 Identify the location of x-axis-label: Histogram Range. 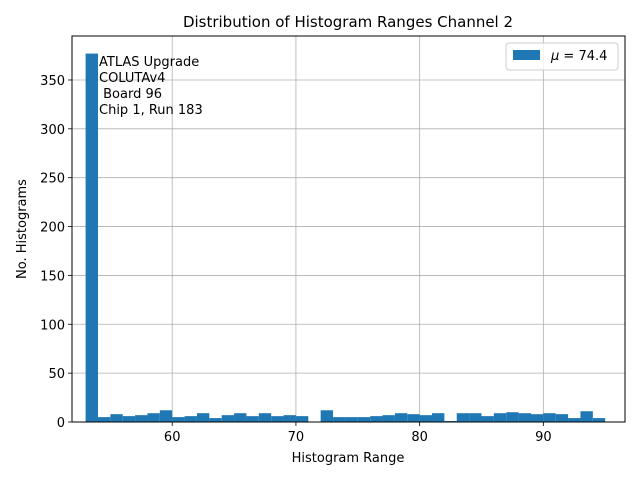
(348, 458).